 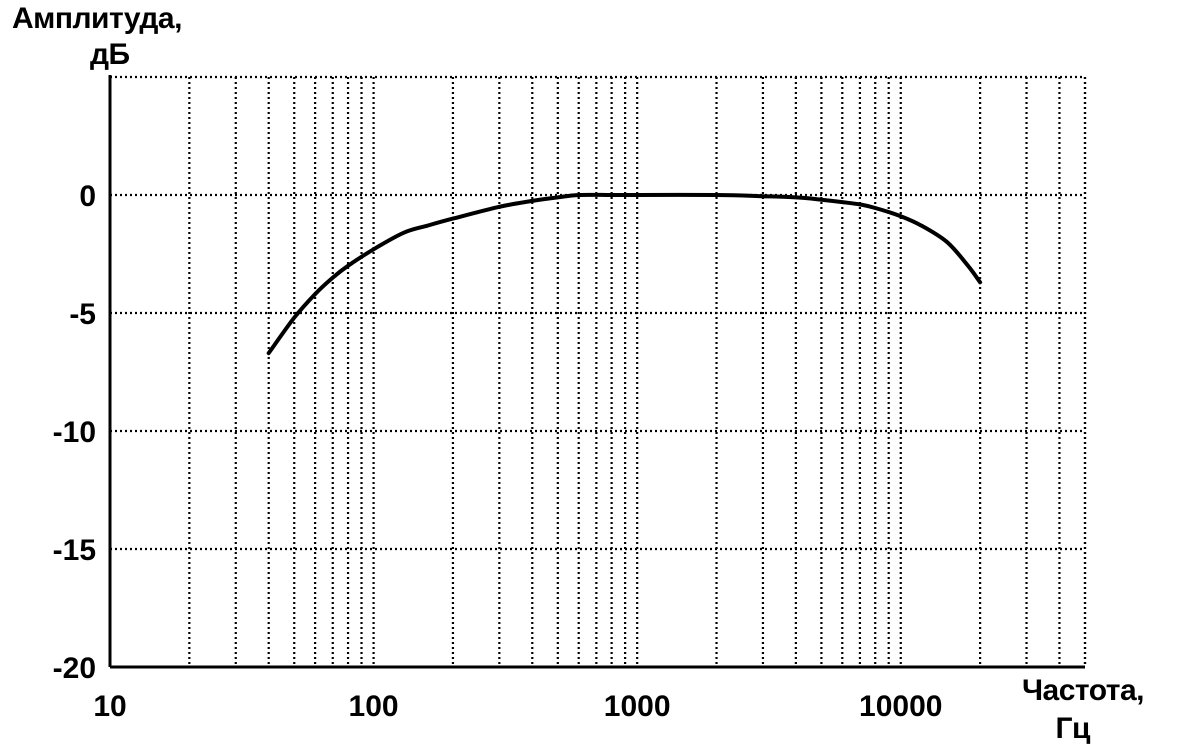 I want to click on response-curve, so click(x=624, y=274).